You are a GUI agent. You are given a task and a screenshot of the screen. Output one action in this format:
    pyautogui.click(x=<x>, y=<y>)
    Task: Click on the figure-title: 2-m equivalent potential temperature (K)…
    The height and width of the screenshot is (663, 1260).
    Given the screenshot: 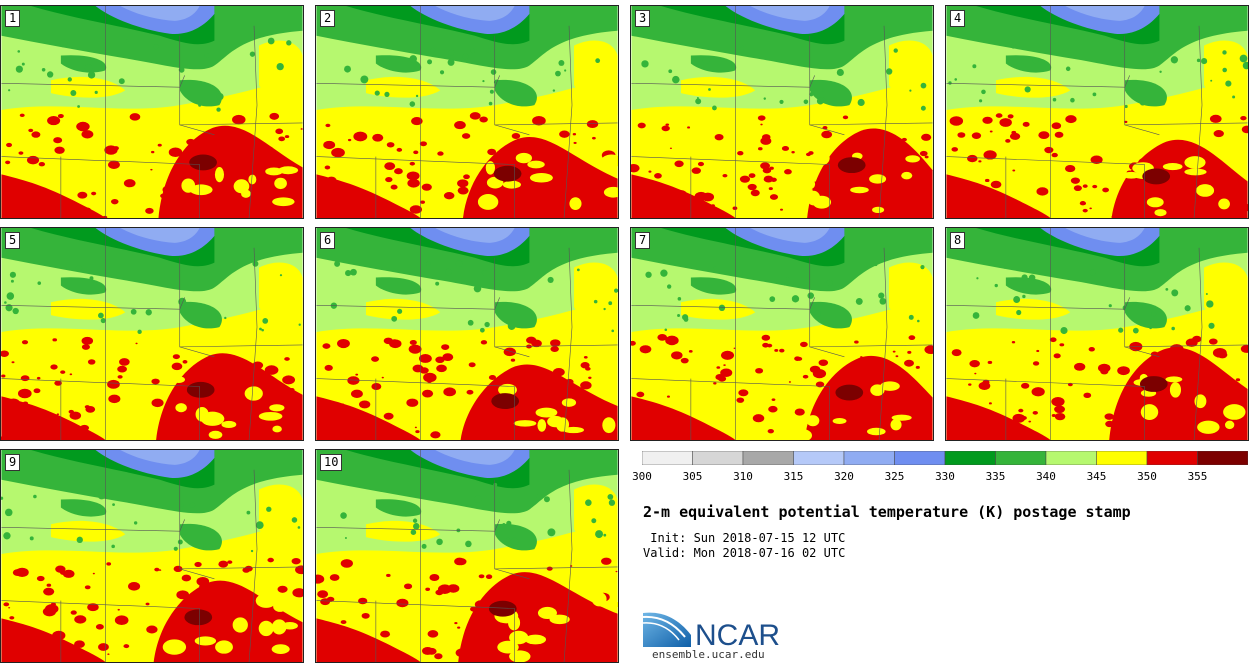 What is the action you would take?
    pyautogui.click(x=887, y=512)
    